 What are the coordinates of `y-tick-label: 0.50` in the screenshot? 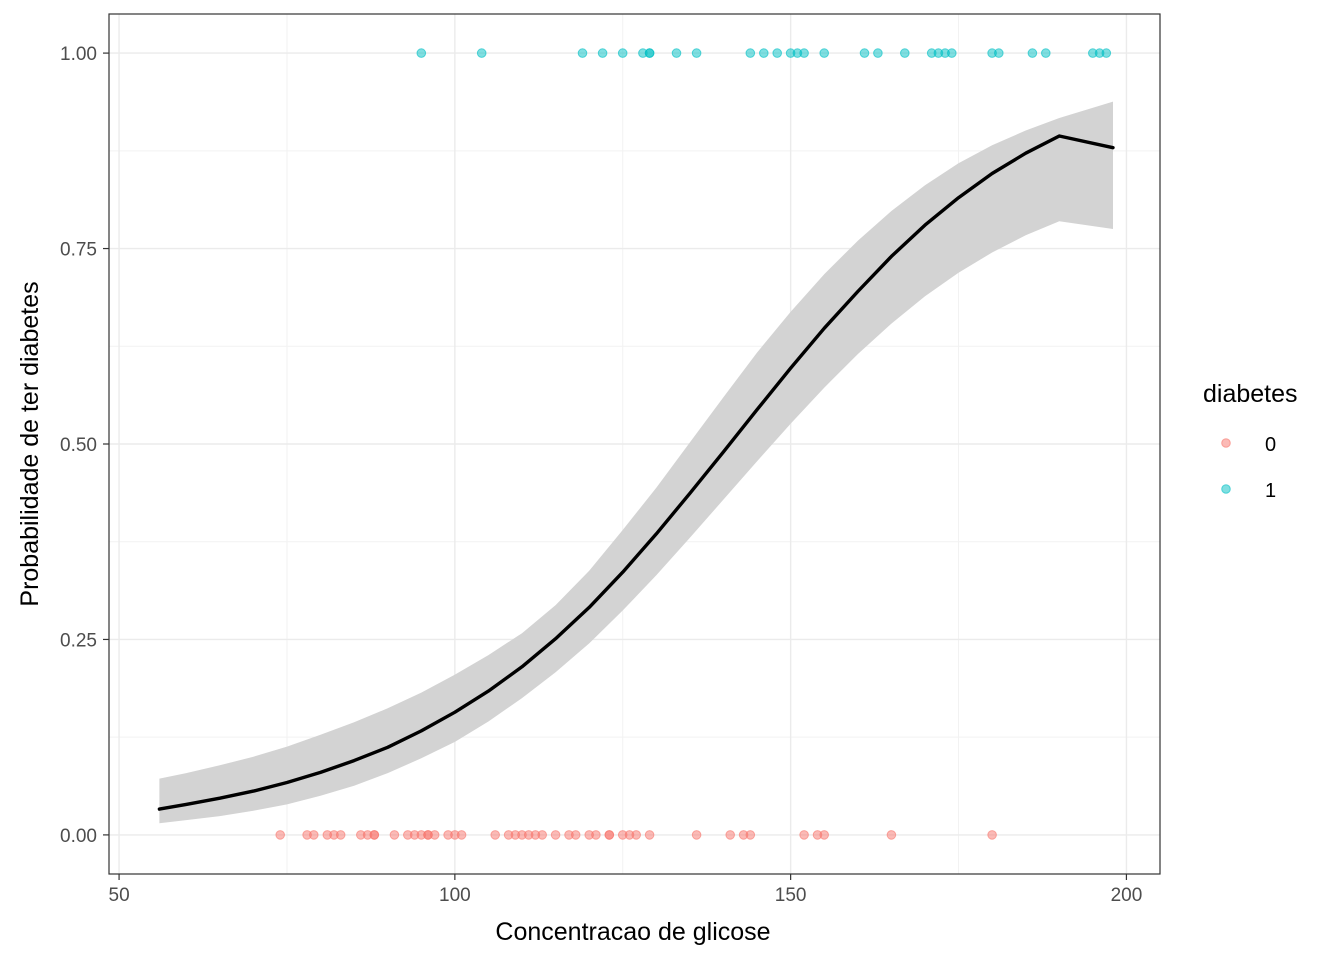 It's located at (78, 445).